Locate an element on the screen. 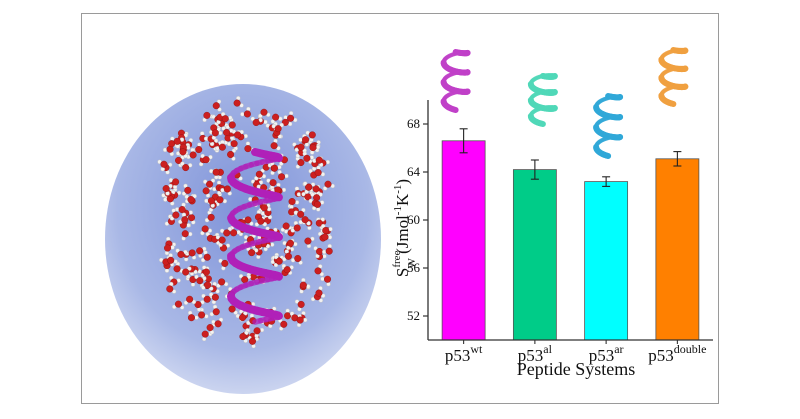  y-axis: 52 56 60 64 68 is located at coordinates (418, 220).